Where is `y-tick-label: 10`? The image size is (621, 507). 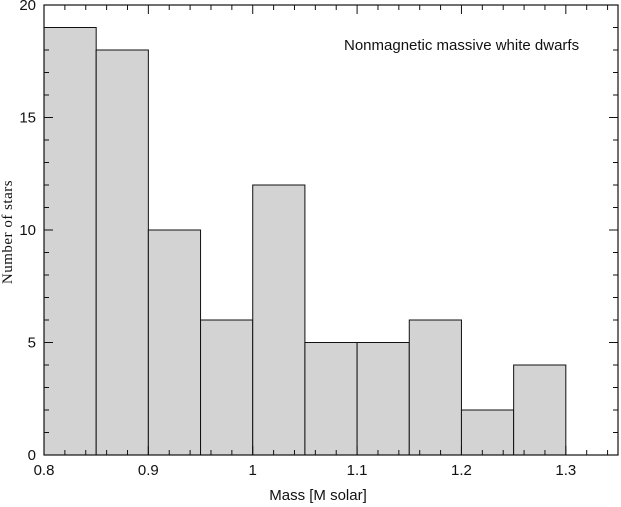 y-tick-label: 10 is located at coordinates (27, 230).